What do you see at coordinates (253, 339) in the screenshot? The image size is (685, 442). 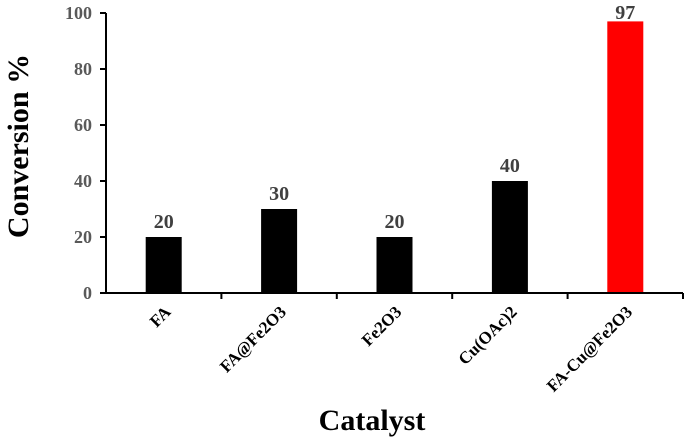 I see `x-category-label-2: FA@Fe2O3` at bounding box center [253, 339].